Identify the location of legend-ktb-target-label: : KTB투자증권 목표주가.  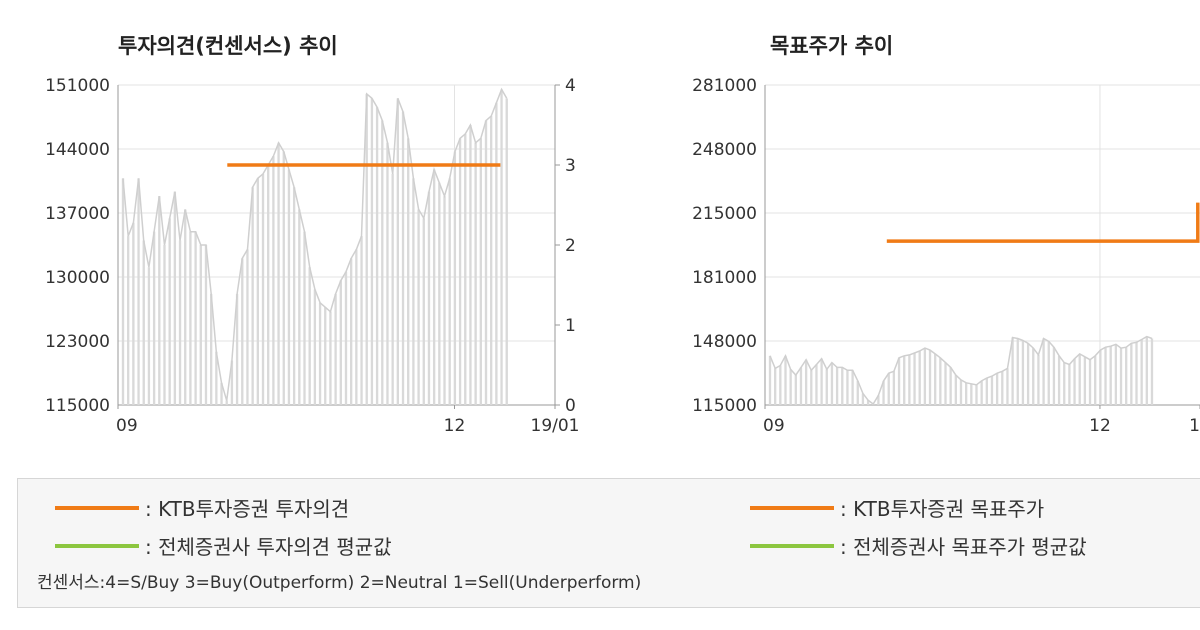
(942, 509).